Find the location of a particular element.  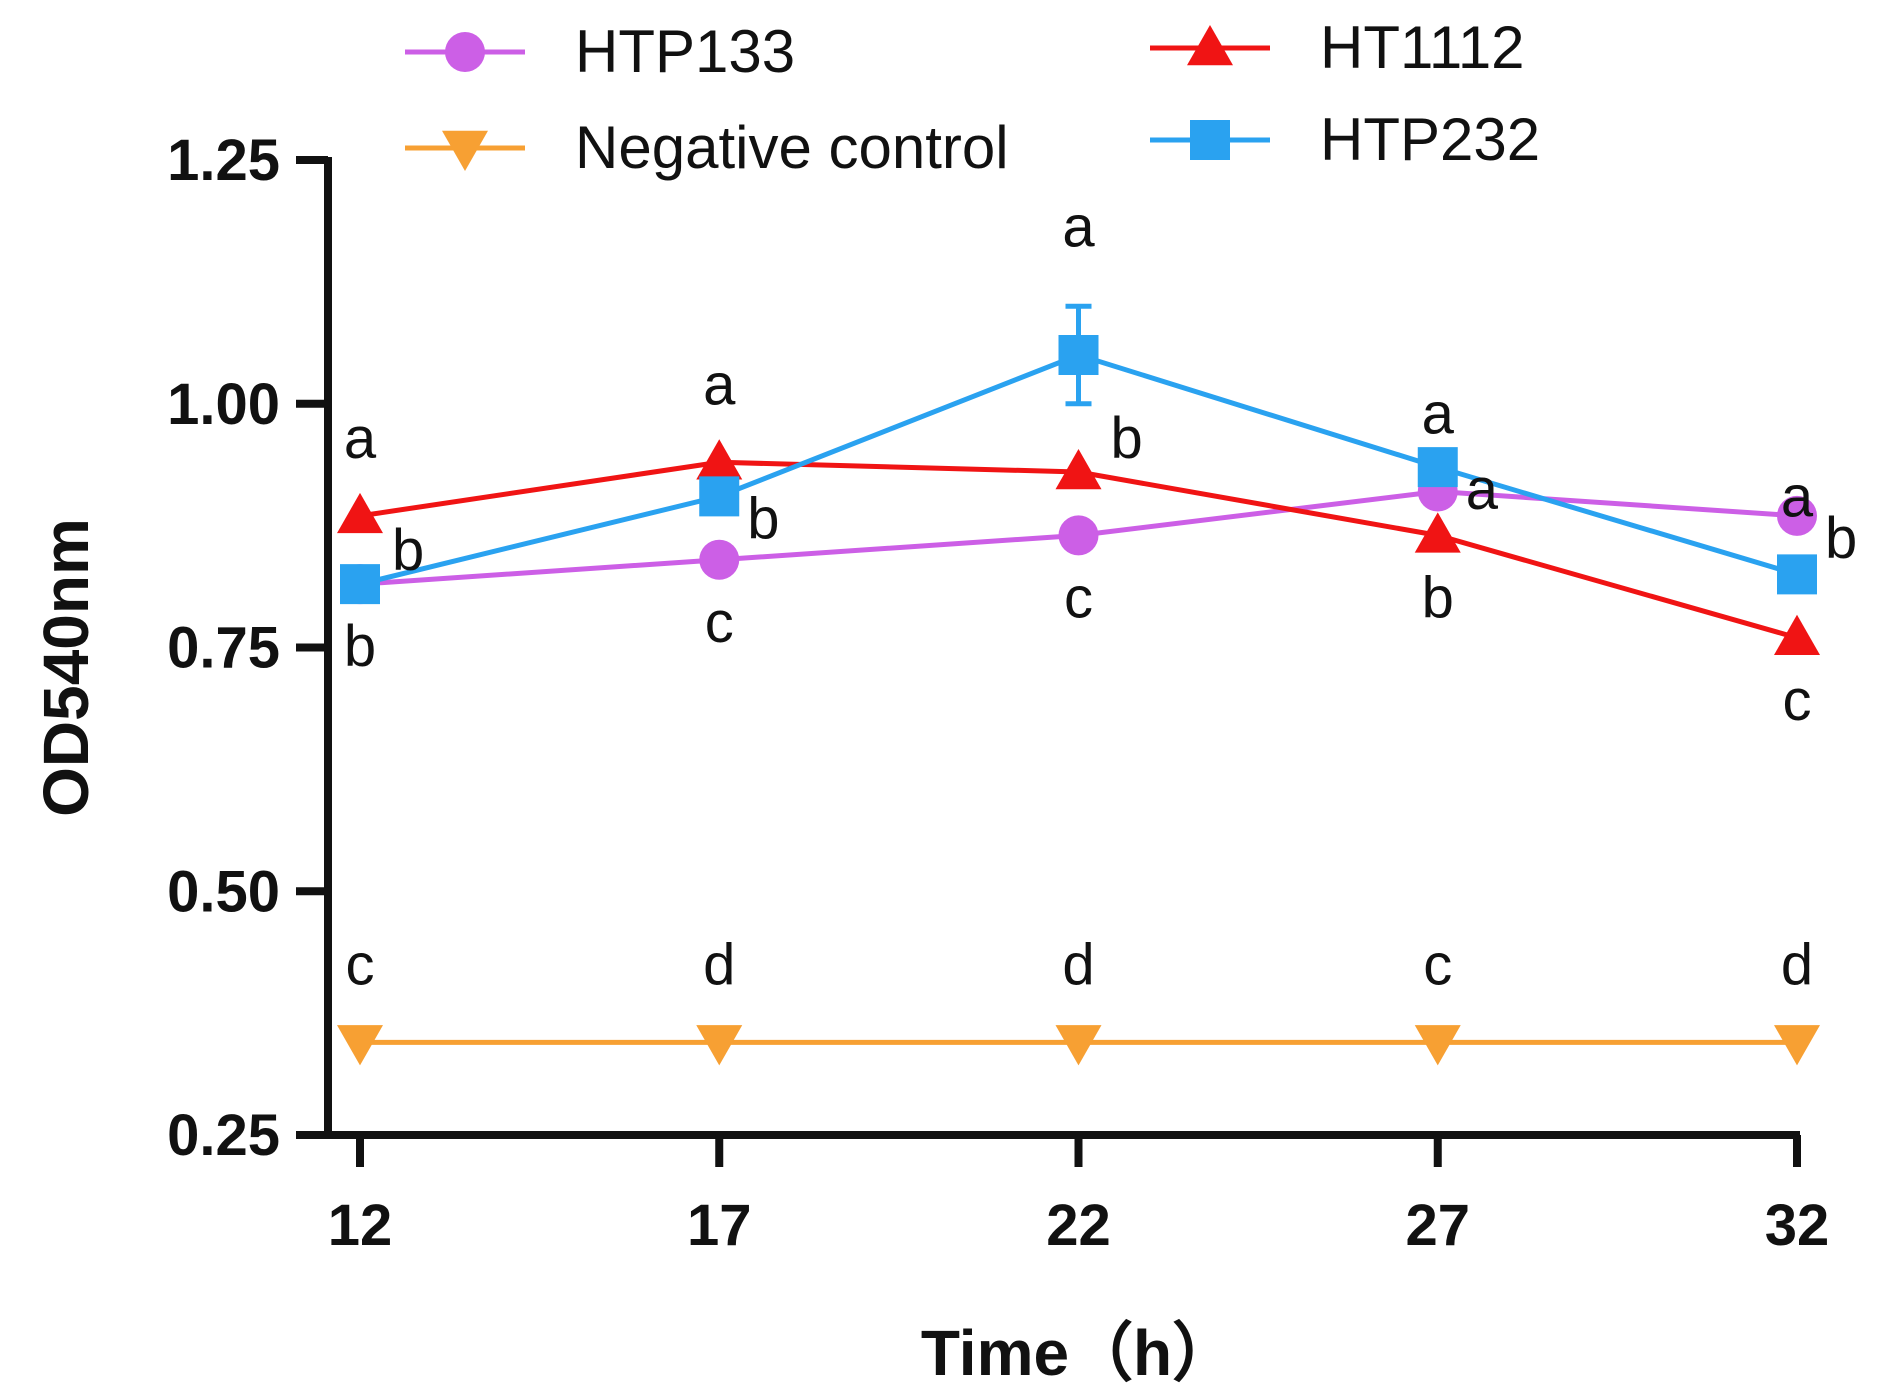

x-tick-label: 22 is located at coordinates (1078, 1225).